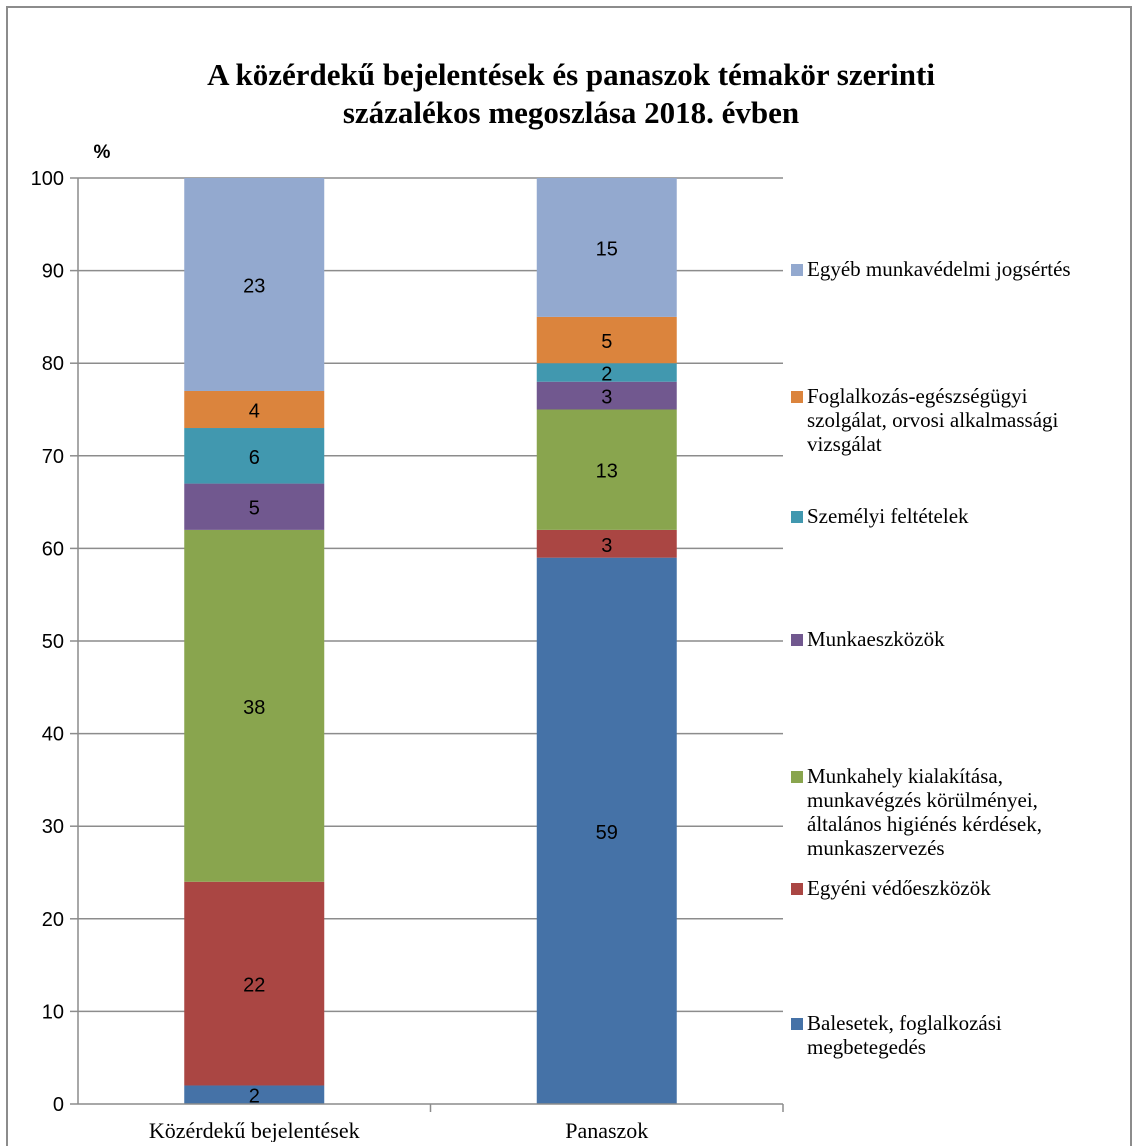 This screenshot has height=1146, width=1134. I want to click on data-label: 22, so click(254, 986).